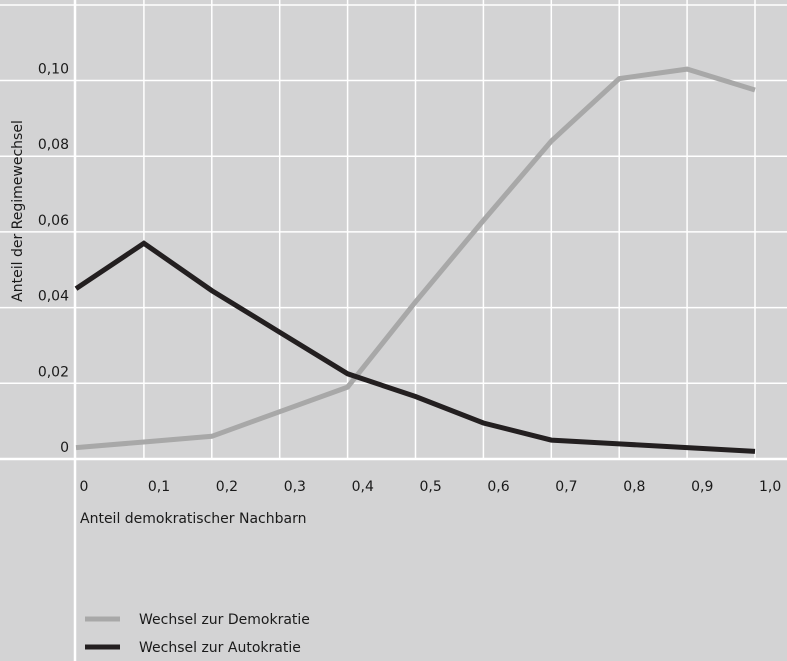 The height and width of the screenshot is (661, 787). I want to click on y-tick-label: 0,06, so click(53, 221).